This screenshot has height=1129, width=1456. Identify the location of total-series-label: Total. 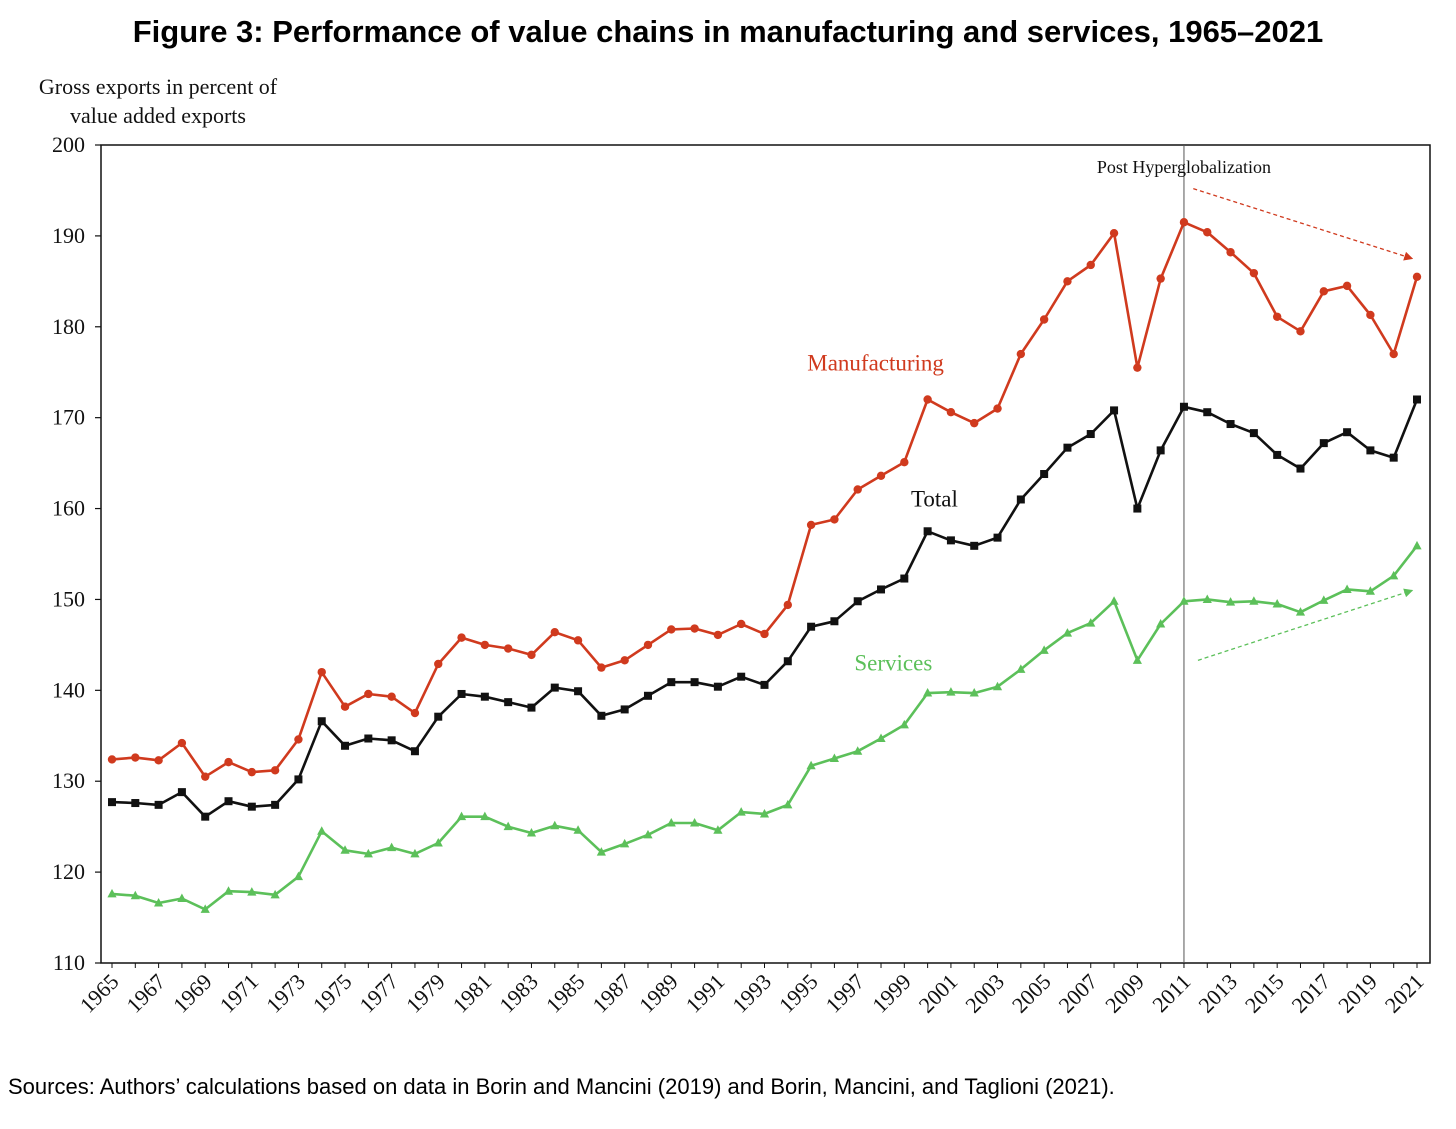
(934, 499).